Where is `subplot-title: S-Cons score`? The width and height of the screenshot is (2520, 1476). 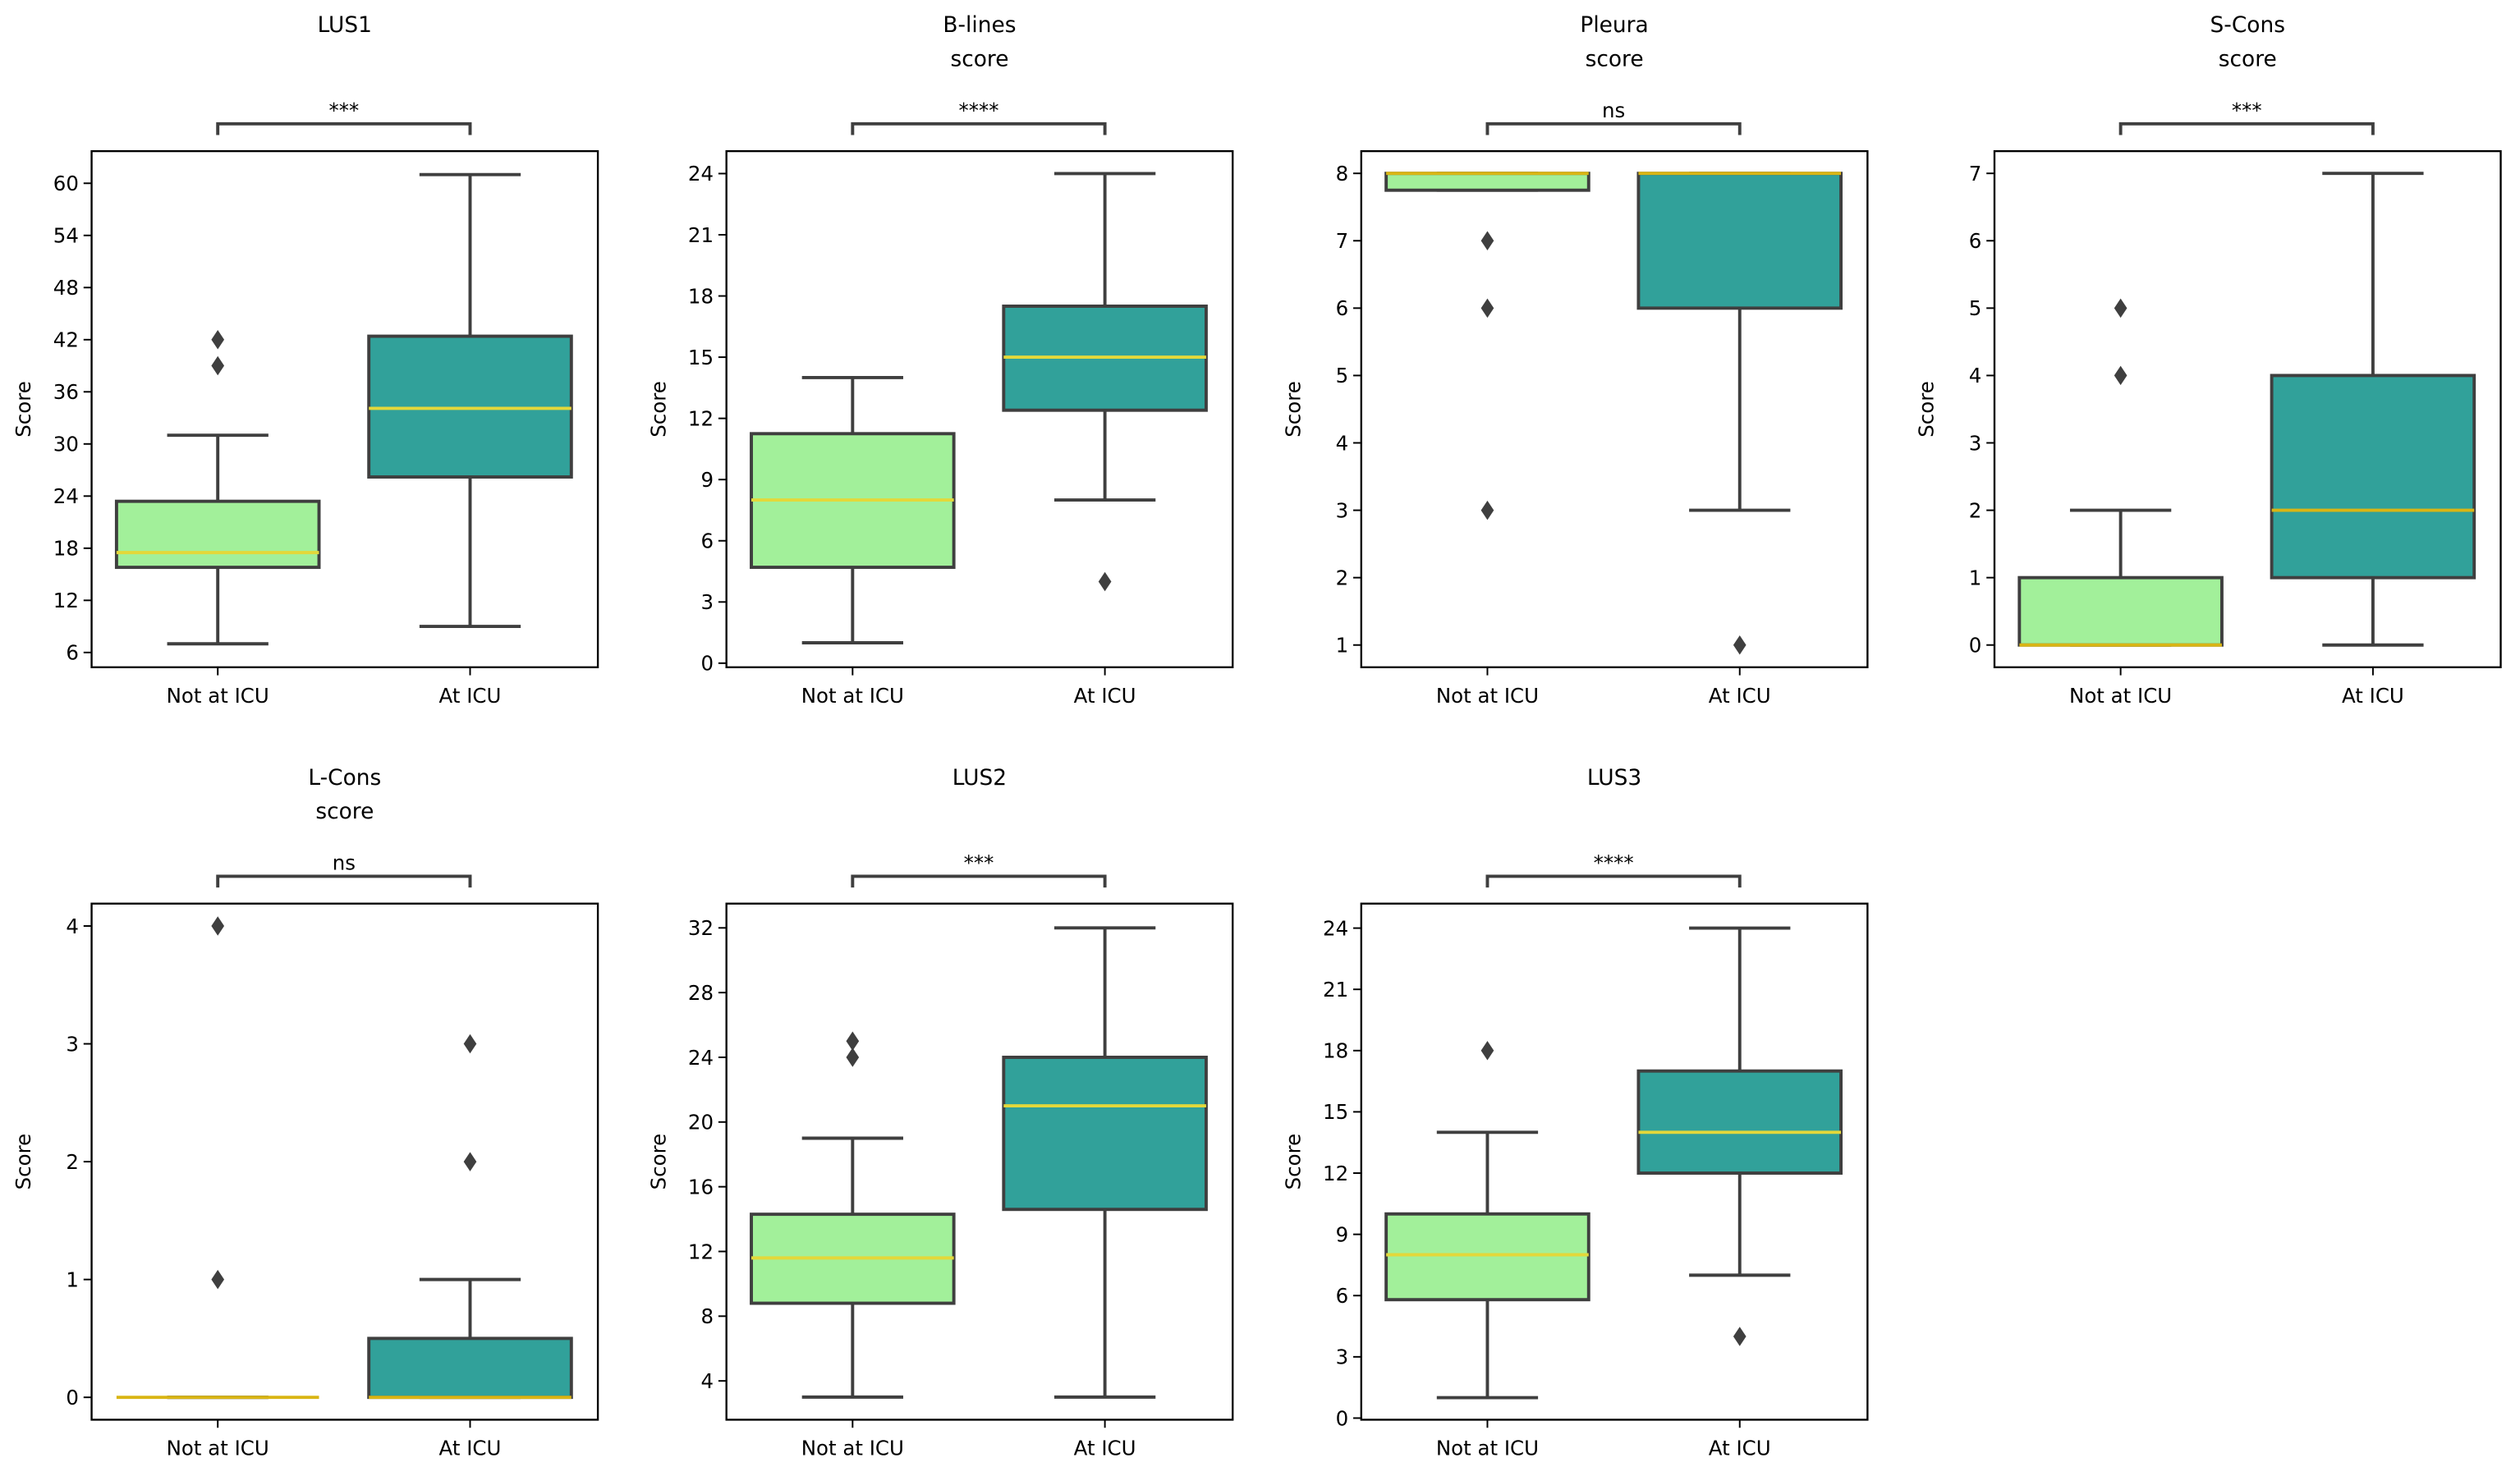
subplot-title: S-Cons score is located at coordinates (2247, 42).